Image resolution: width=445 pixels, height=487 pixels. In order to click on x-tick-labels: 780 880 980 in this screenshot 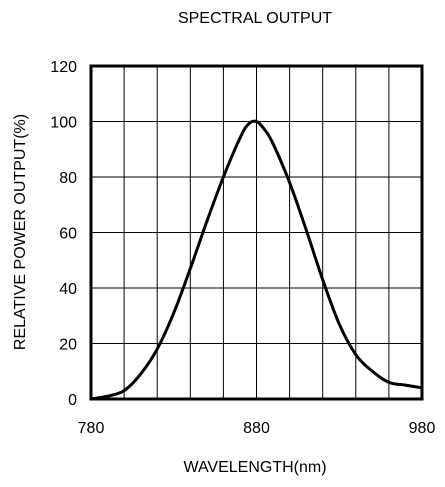, I will do `click(257, 428)`.